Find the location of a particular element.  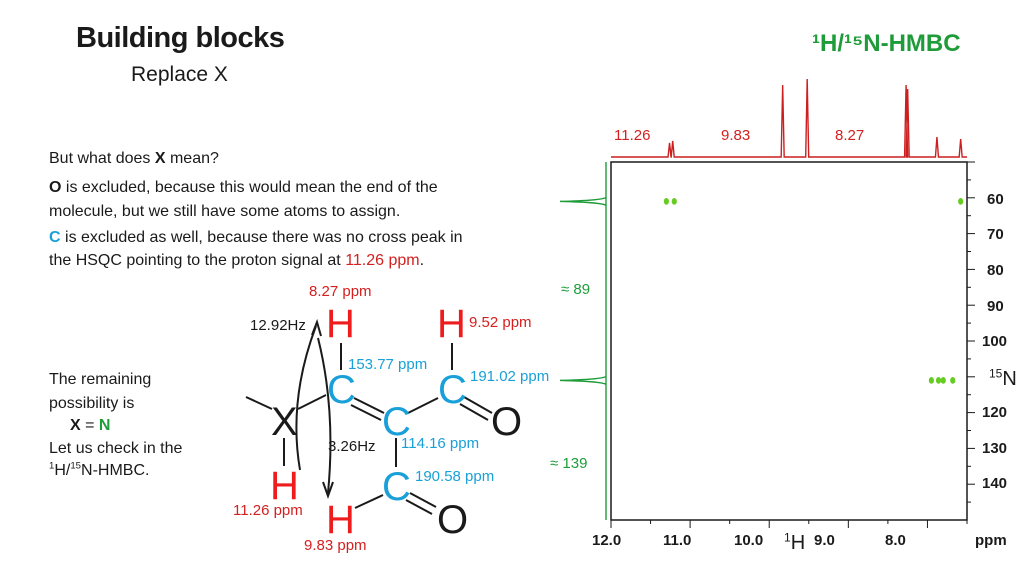

c4-h-bond is located at coordinates (369, 501).